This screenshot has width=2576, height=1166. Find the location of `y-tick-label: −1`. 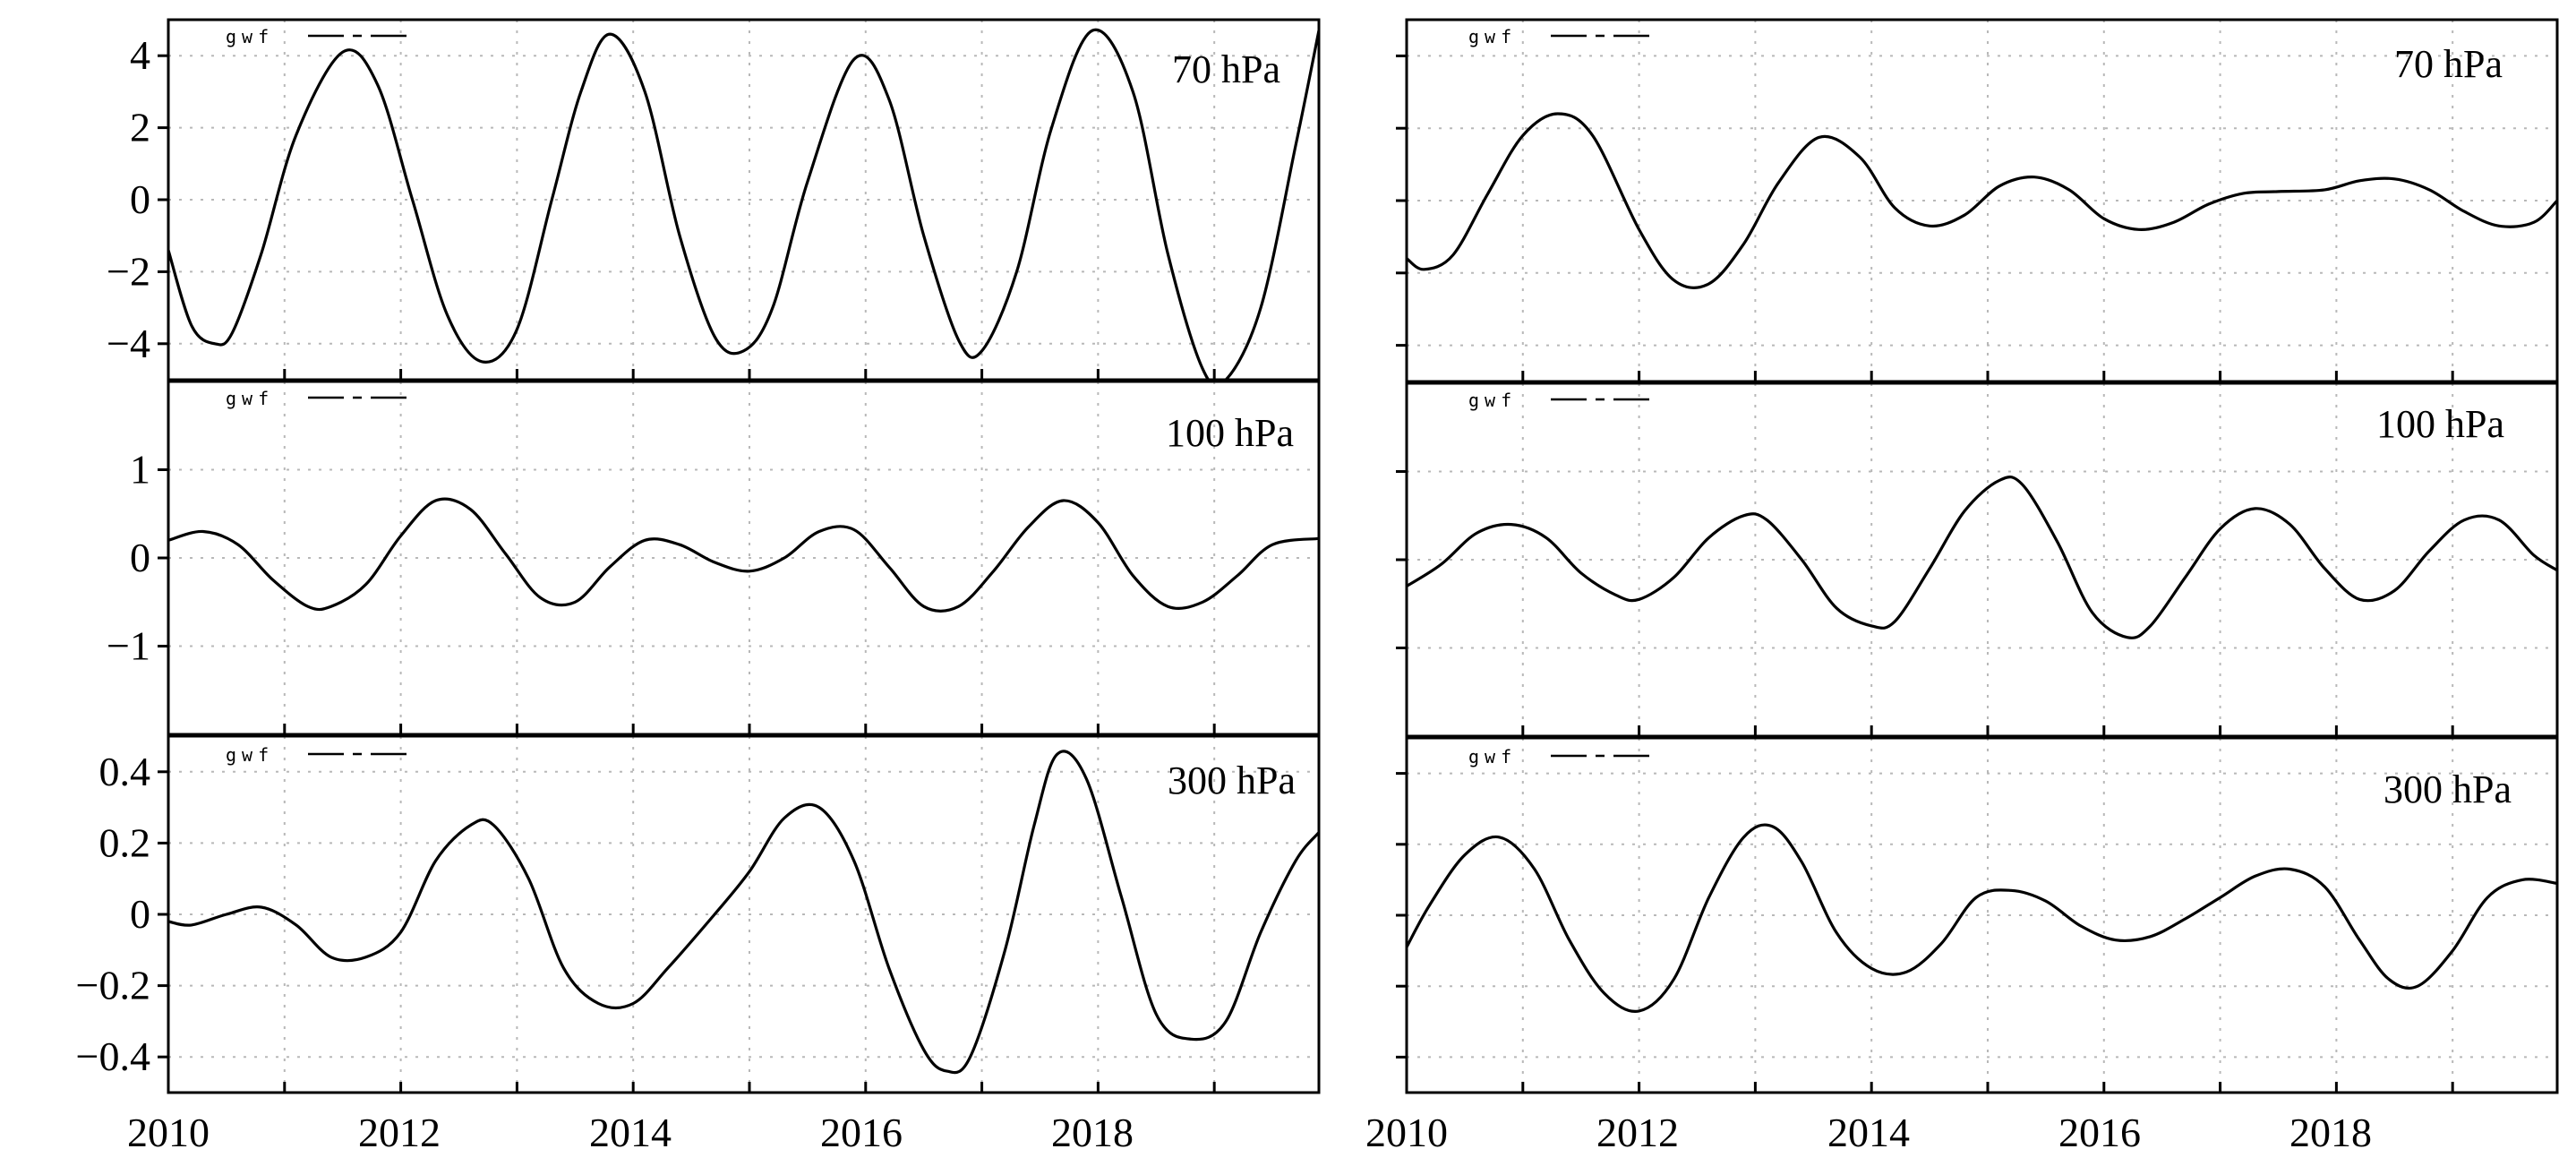

y-tick-label: −1 is located at coordinates (128, 646).